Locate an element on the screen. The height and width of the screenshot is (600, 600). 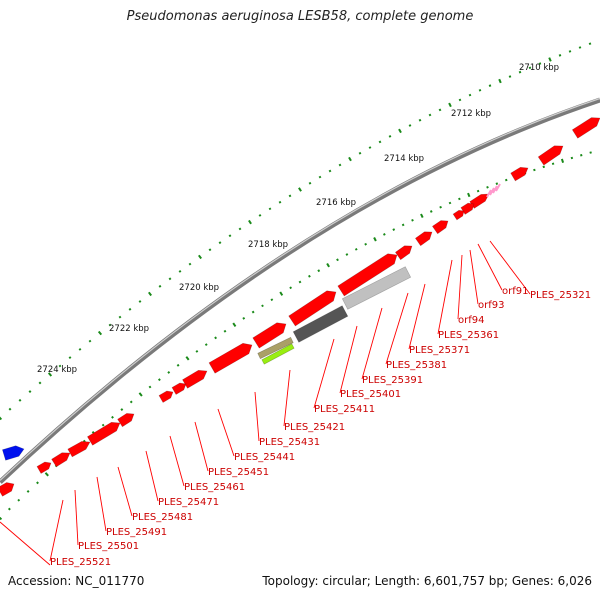
scale-label: 2710 kbp is located at coordinates (539, 68).